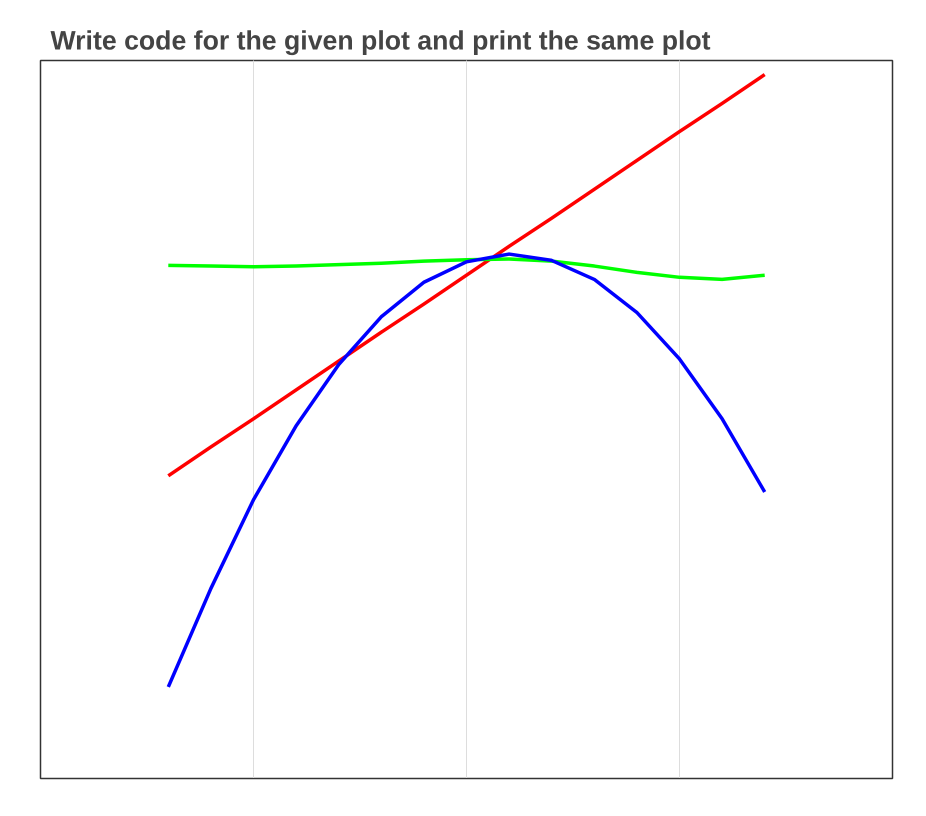  What do you see at coordinates (380, 41) in the screenshot?
I see `chart-title: Write code for the given plot and print the same plot` at bounding box center [380, 41].